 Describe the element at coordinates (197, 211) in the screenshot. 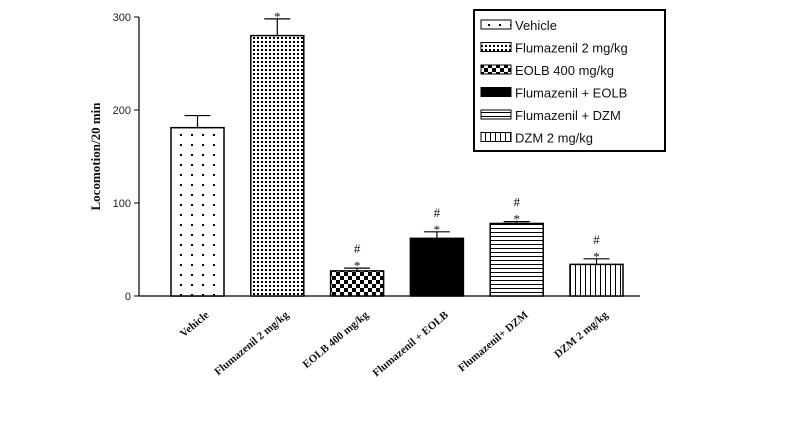

I see `bar-vehicle` at that location.